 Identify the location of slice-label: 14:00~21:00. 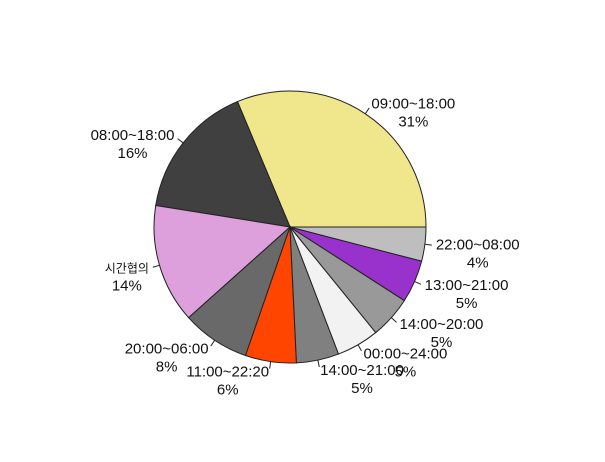
(362, 370).